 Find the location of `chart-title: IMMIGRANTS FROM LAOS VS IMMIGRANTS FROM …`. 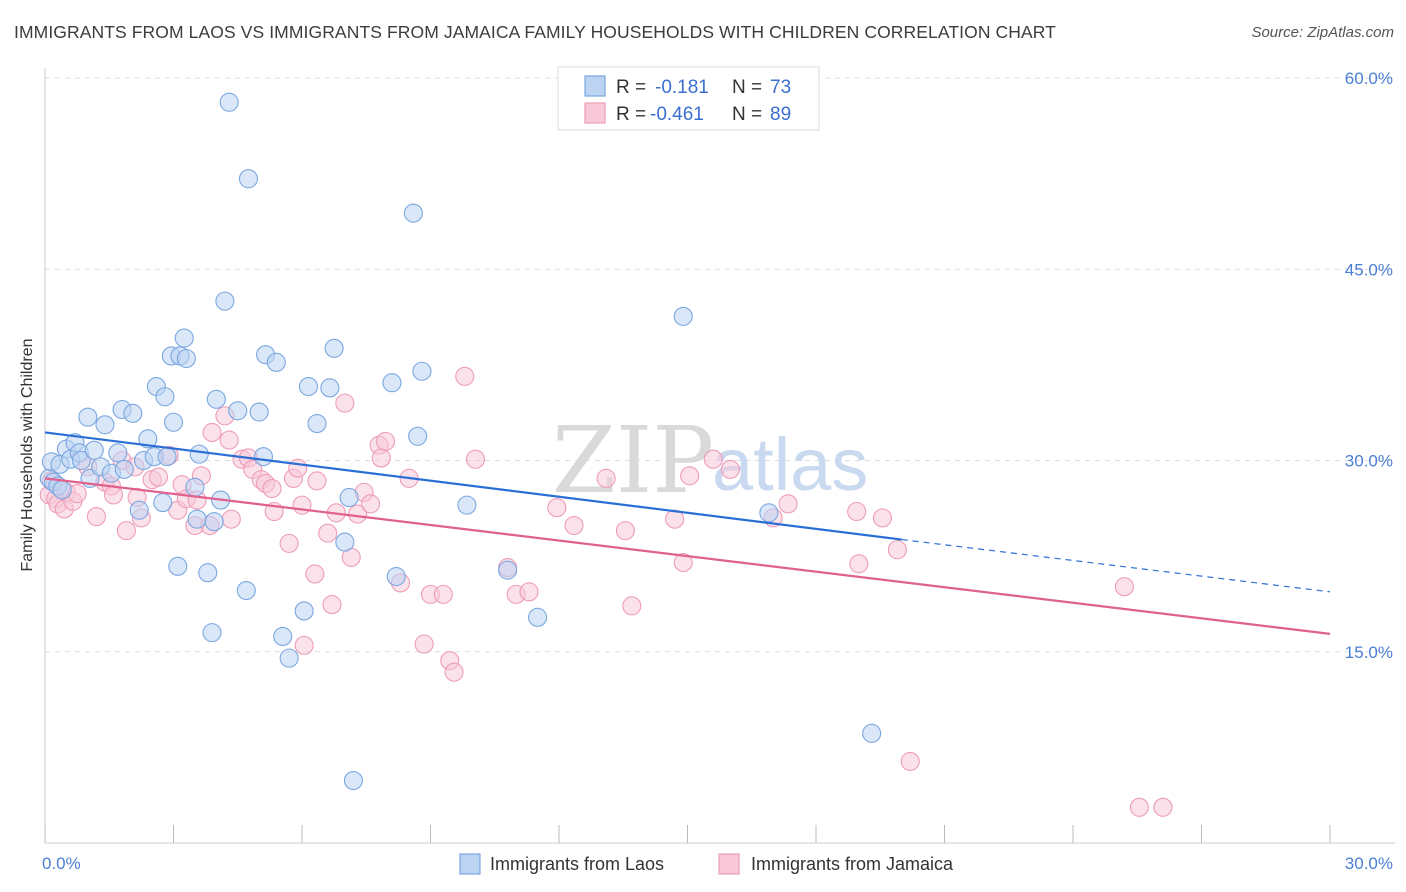

chart-title: IMMIGRANTS FROM LAOS VS IMMIGRANTS FROM … is located at coordinates (535, 32).